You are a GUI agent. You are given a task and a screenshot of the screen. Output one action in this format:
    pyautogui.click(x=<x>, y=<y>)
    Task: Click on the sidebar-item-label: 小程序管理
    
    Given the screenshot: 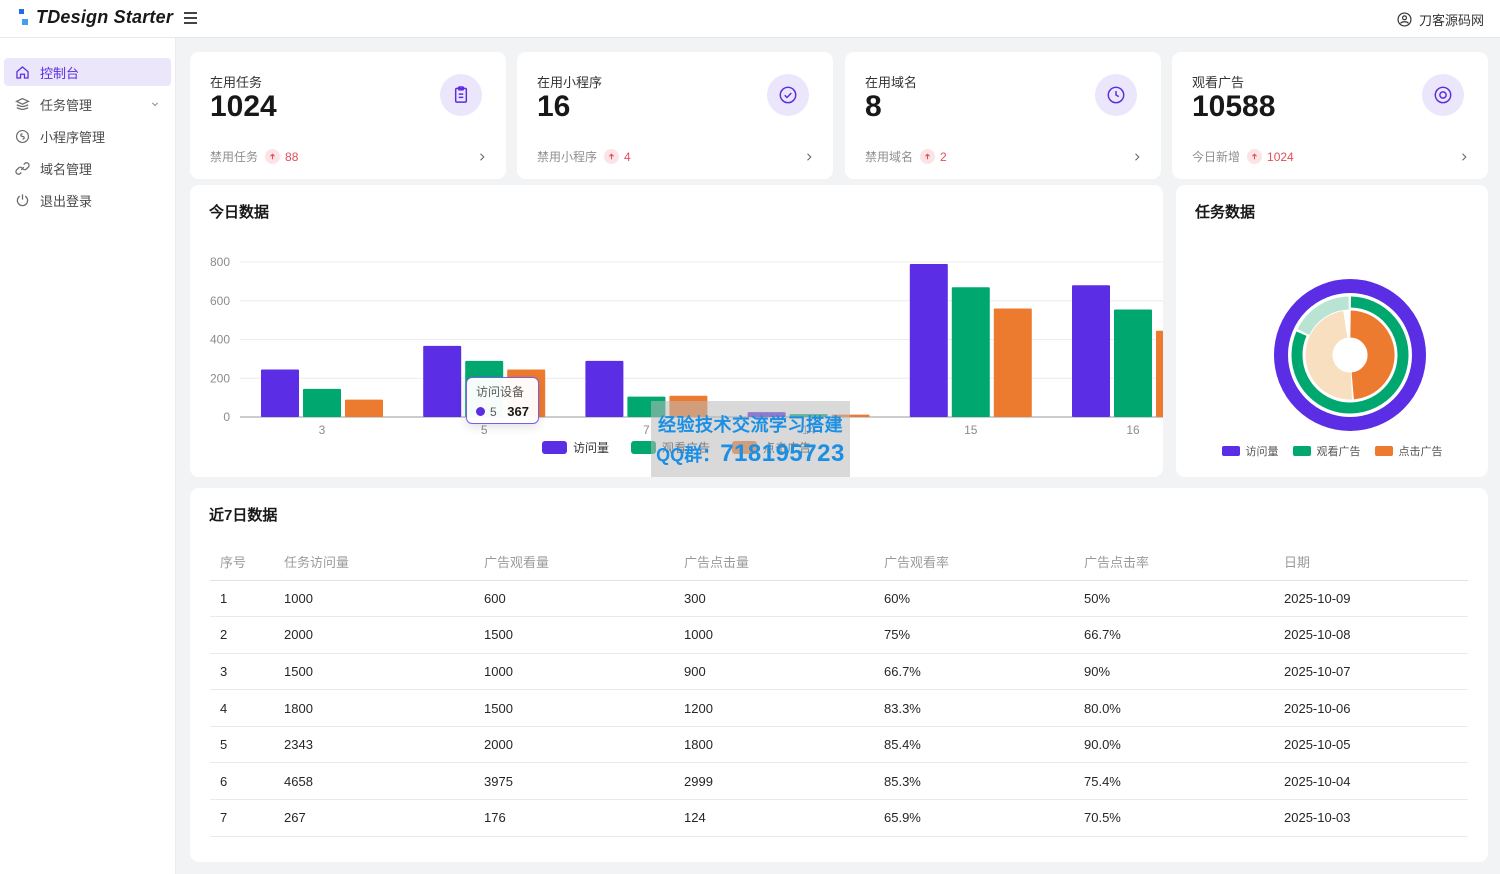 What is the action you would take?
    pyautogui.click(x=73, y=137)
    